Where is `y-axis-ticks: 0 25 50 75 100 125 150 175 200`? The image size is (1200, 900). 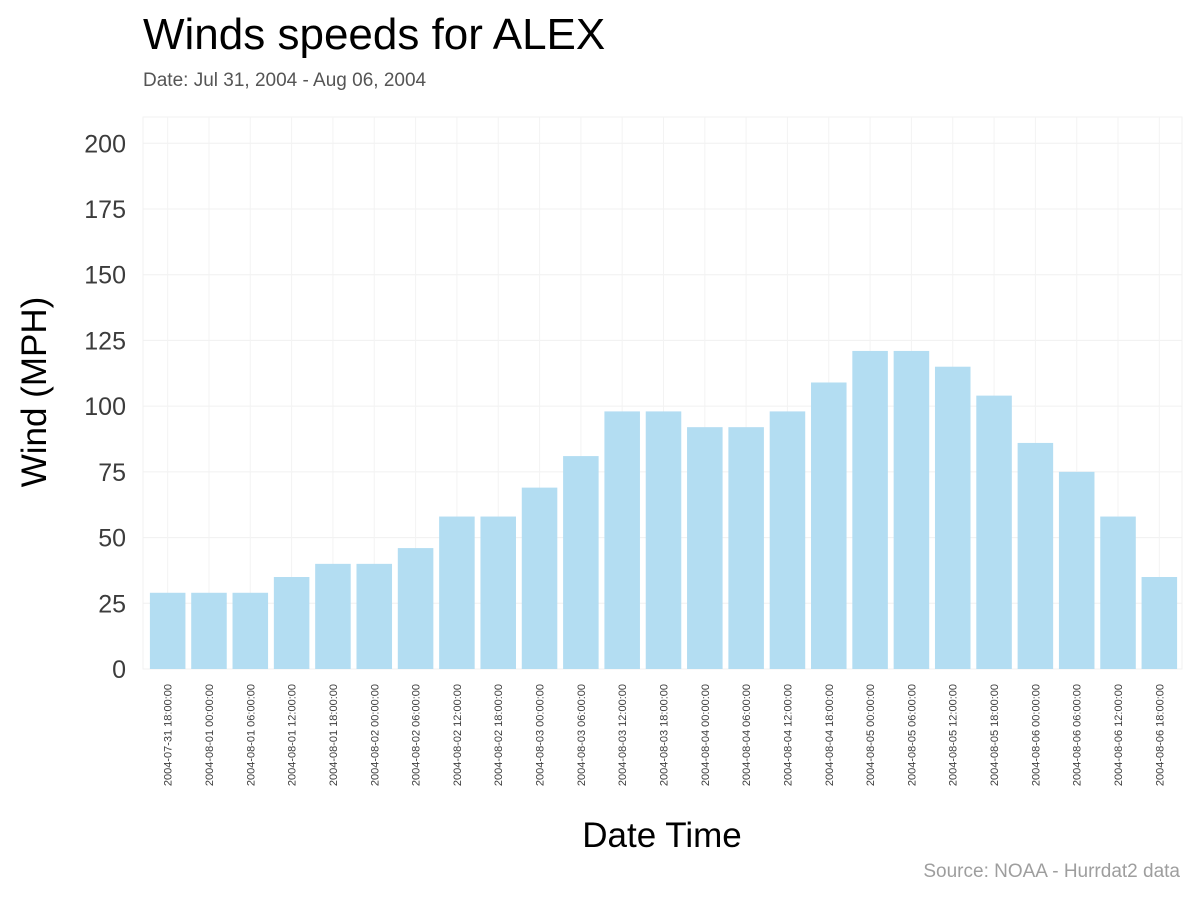 y-axis-ticks: 0 25 50 75 100 125 150 175 200 is located at coordinates (105, 407).